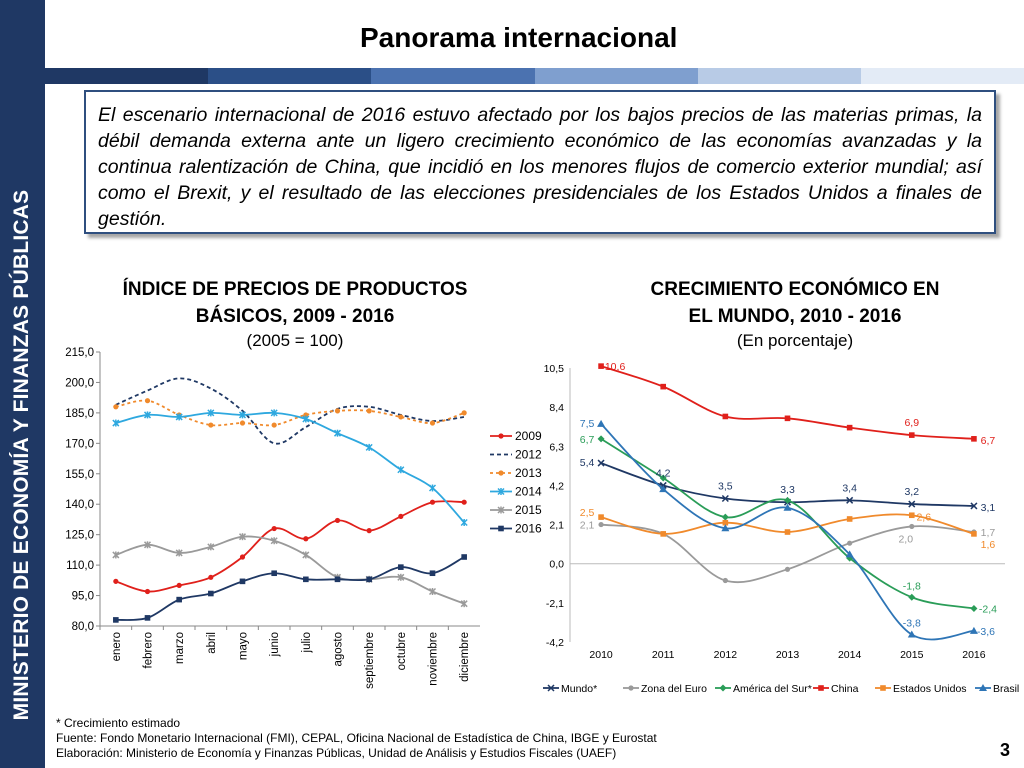 This screenshot has width=1024, height=768. I want to click on chart1-x-tick-label: septiembre, so click(370, 660).